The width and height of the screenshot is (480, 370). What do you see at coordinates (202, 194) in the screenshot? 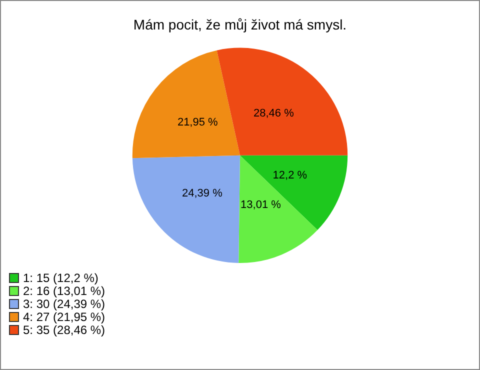
I see `data-label: 24,39 %` at bounding box center [202, 194].